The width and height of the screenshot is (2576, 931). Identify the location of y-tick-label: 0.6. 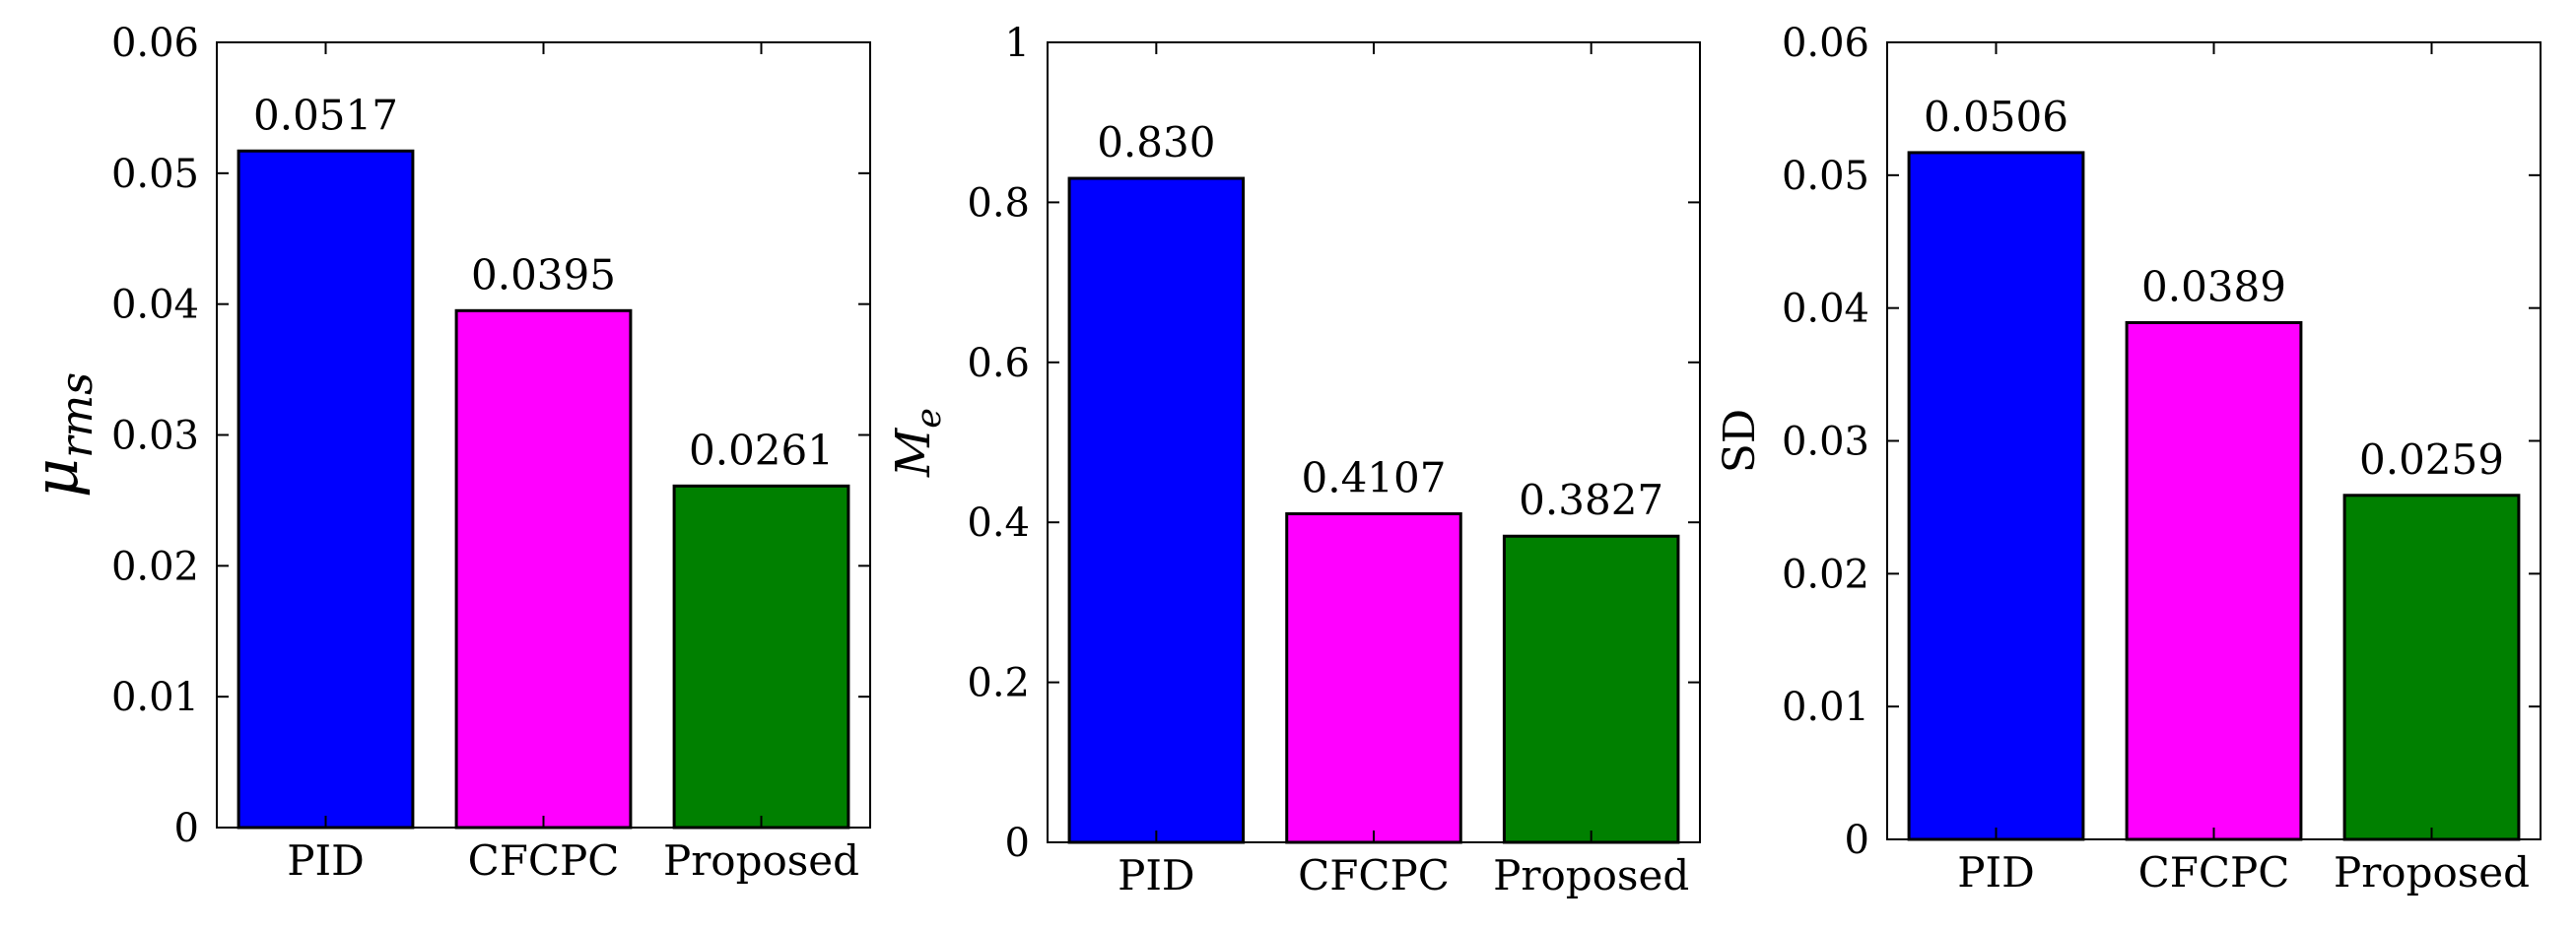
(998, 364).